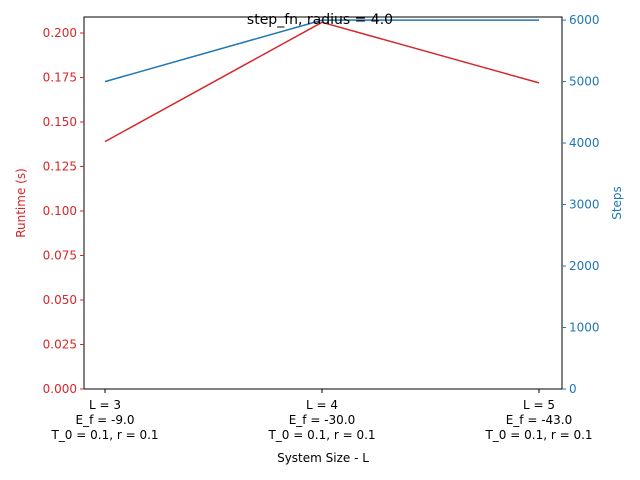 Image resolution: width=640 pixels, height=480 pixels. I want to click on chart-title: step_fn, radius = 4.0, so click(320, 20).